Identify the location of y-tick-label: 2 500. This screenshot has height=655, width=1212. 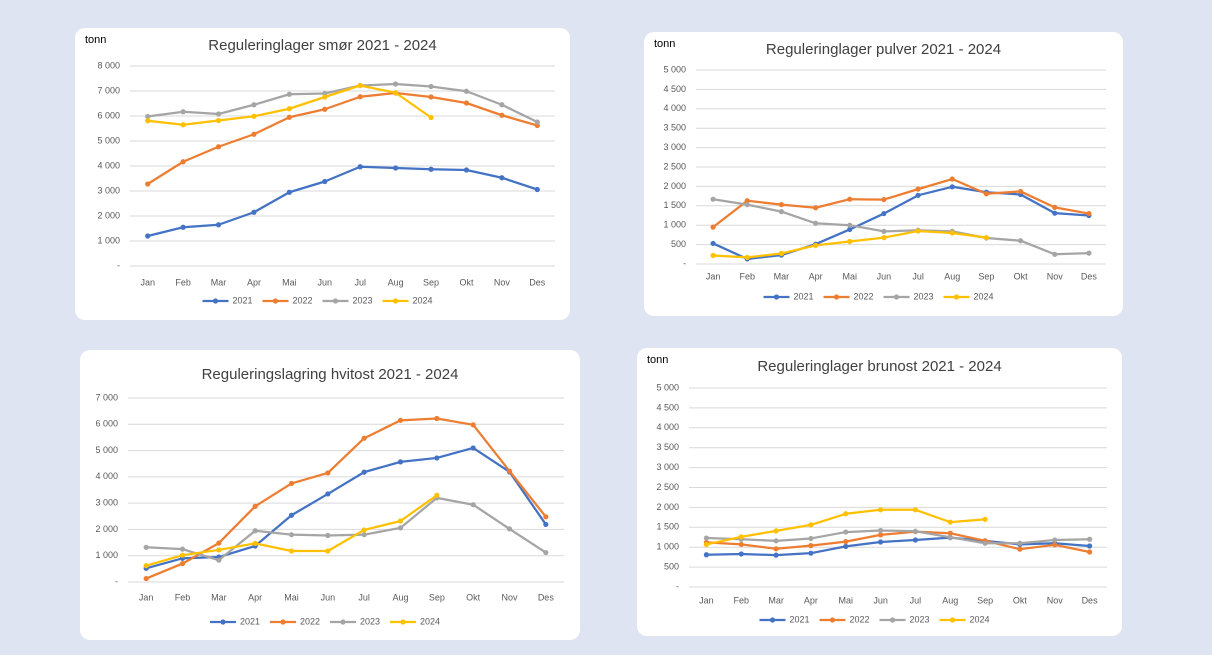
(667, 487).